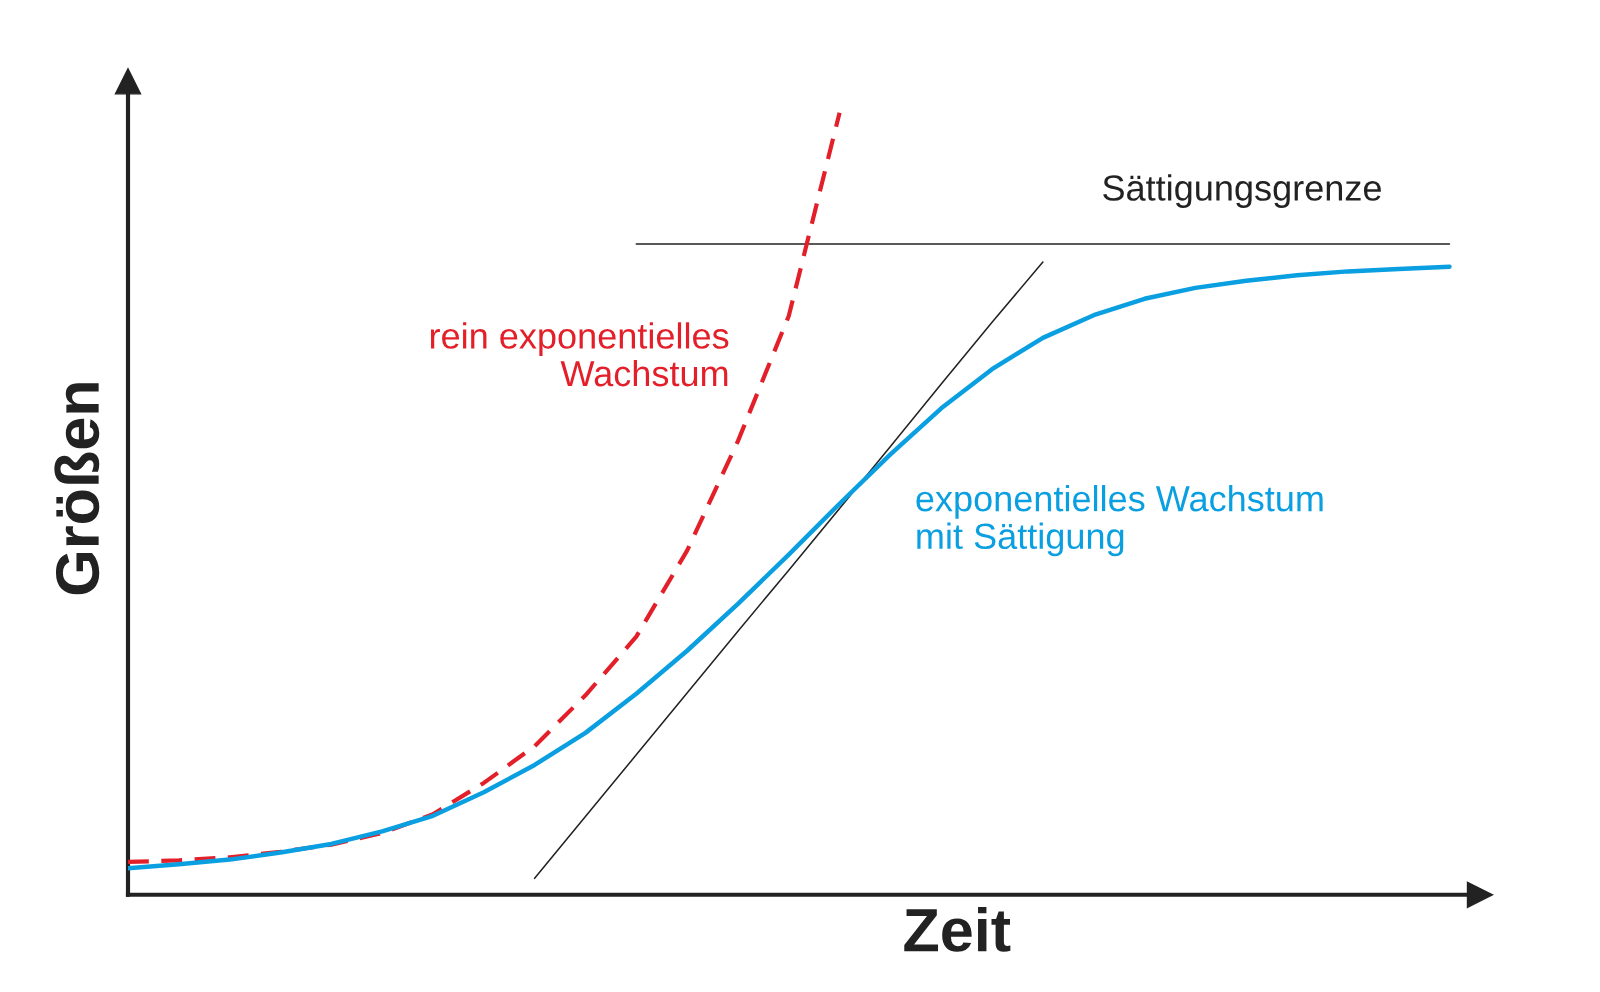 The height and width of the screenshot is (992, 1600). What do you see at coordinates (579, 354) in the screenshot?
I see `series-label: rein exponentielles Wachstum` at bounding box center [579, 354].